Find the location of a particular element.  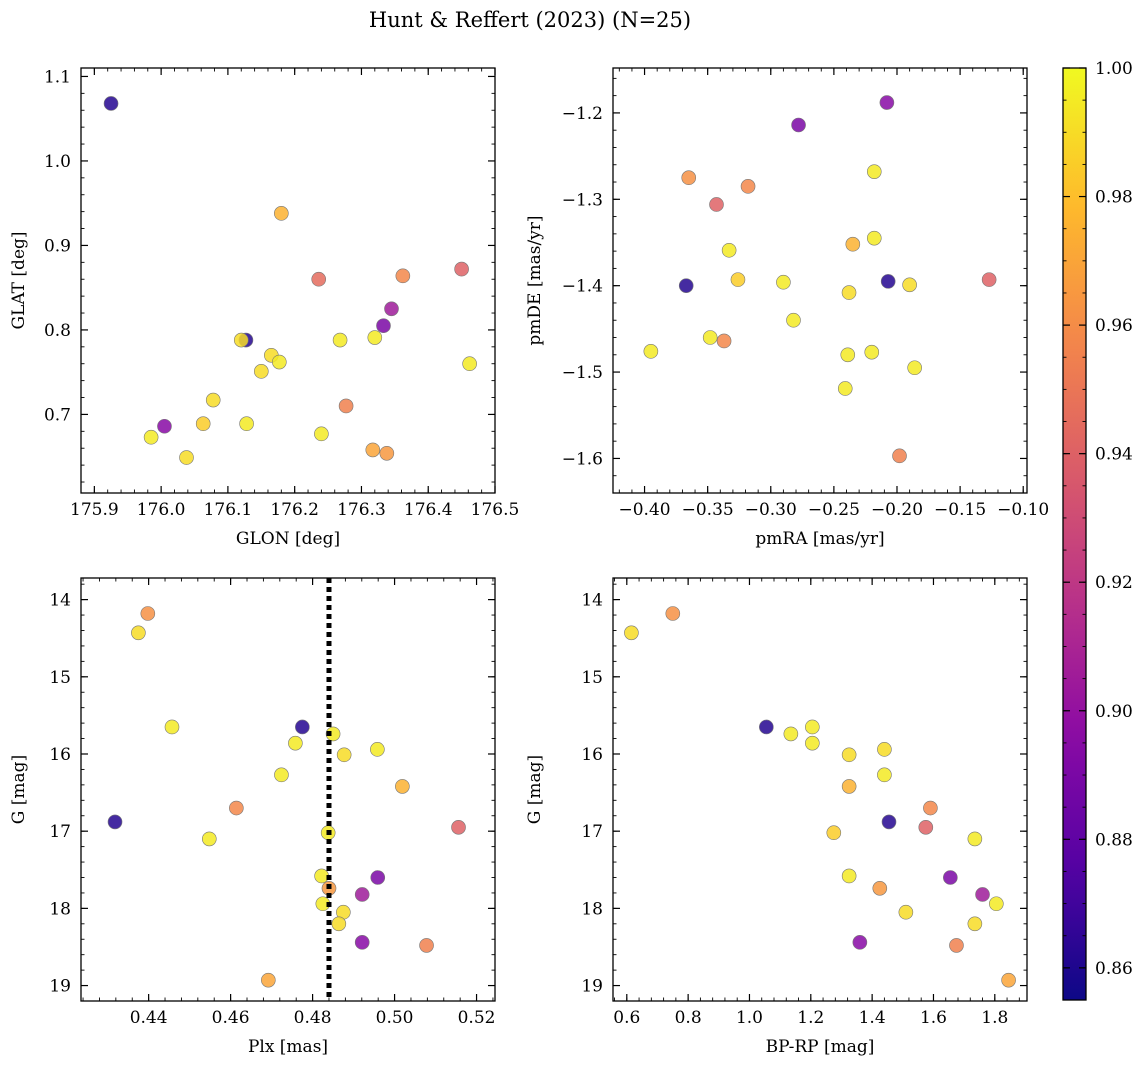

y-tick-label: 1.1 is located at coordinates (57, 77).